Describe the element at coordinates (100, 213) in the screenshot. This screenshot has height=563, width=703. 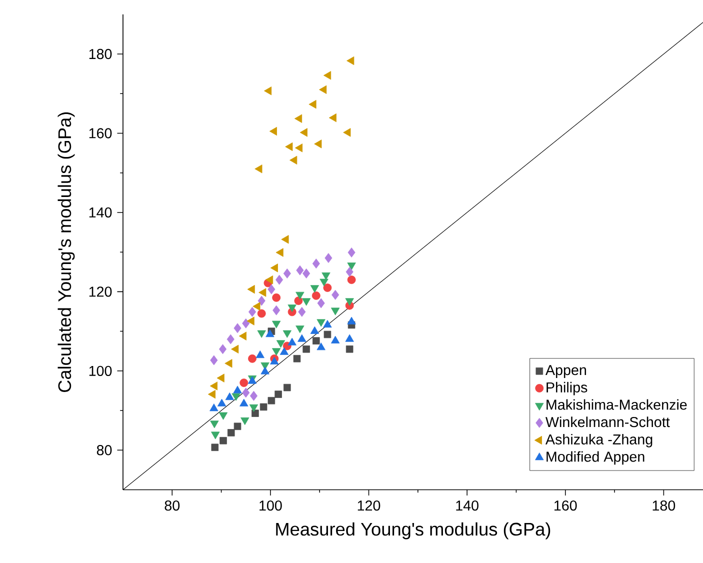
I see `y-tick-label: 140` at that location.